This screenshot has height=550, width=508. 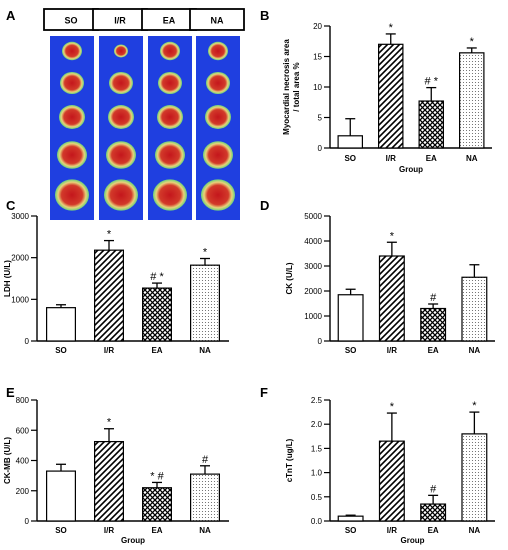 What do you see at coordinates (317, 26) in the screenshot?
I see `y-tick-label: 20` at bounding box center [317, 26].